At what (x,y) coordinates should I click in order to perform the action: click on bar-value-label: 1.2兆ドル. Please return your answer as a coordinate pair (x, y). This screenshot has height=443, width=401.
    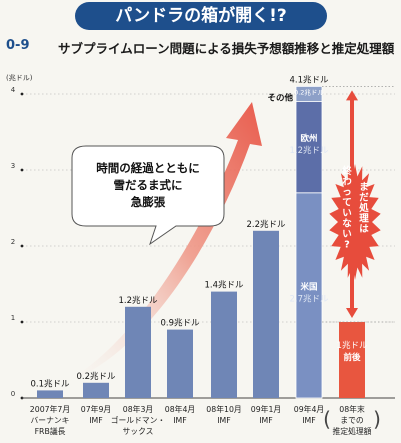
    Looking at the image, I should click on (138, 300).